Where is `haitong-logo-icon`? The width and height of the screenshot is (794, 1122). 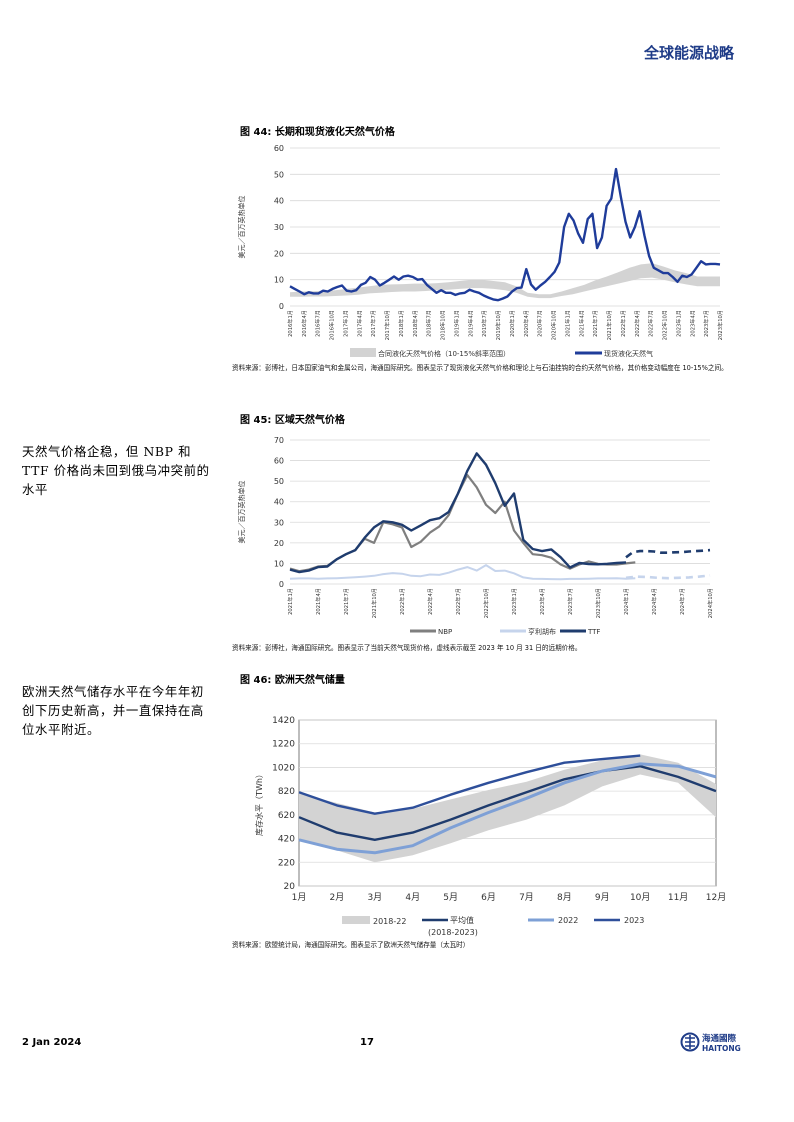 haitong-logo-icon is located at coordinates (690, 1042).